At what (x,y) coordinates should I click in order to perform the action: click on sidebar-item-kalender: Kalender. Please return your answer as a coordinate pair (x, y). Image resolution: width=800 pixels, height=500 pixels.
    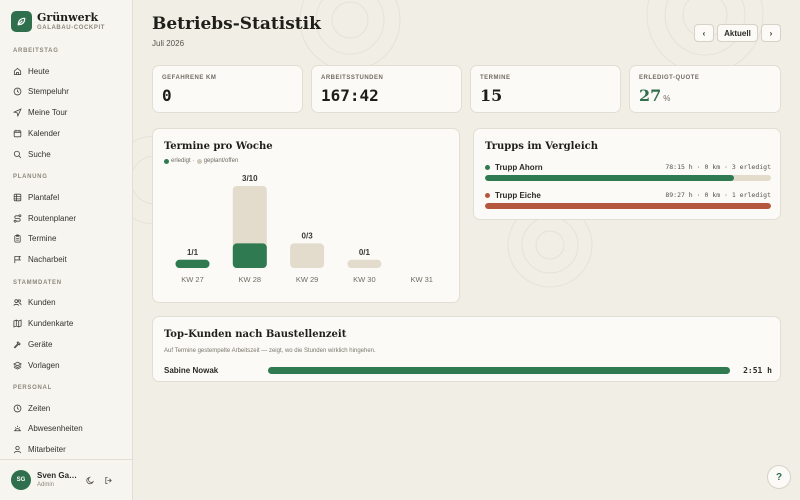
    Looking at the image, I should click on (36, 133).